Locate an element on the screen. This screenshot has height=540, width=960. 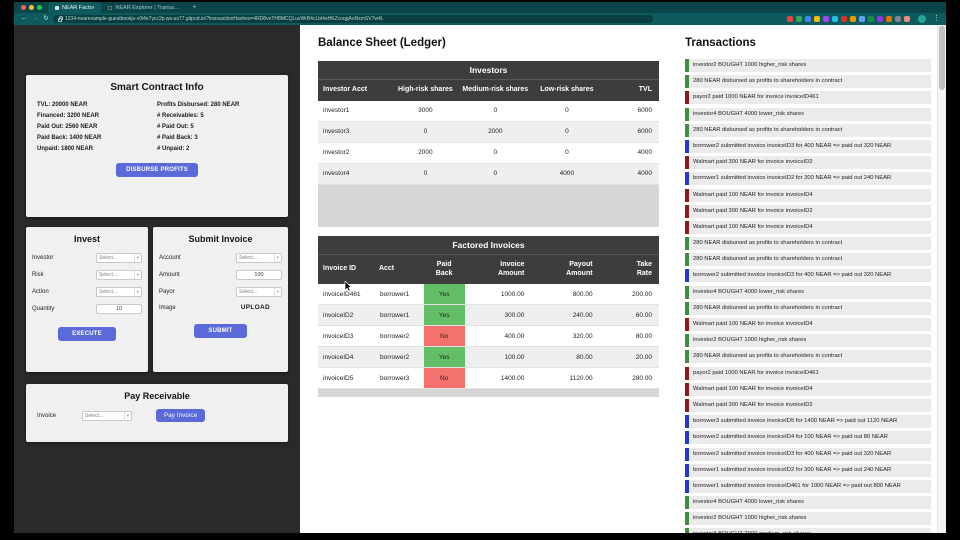
profile-avatar is located at coordinates (922, 19).